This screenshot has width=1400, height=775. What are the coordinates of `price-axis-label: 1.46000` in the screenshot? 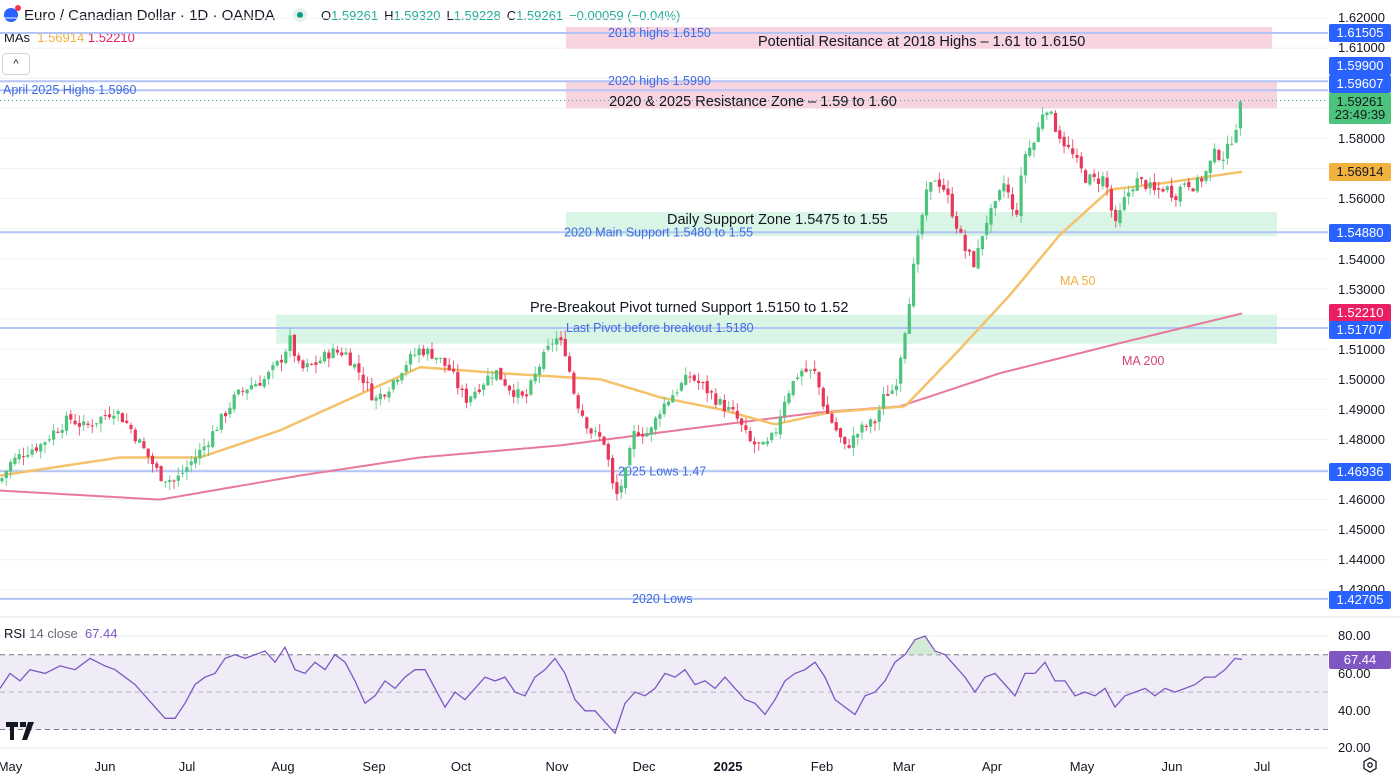 It's located at (1361, 499).